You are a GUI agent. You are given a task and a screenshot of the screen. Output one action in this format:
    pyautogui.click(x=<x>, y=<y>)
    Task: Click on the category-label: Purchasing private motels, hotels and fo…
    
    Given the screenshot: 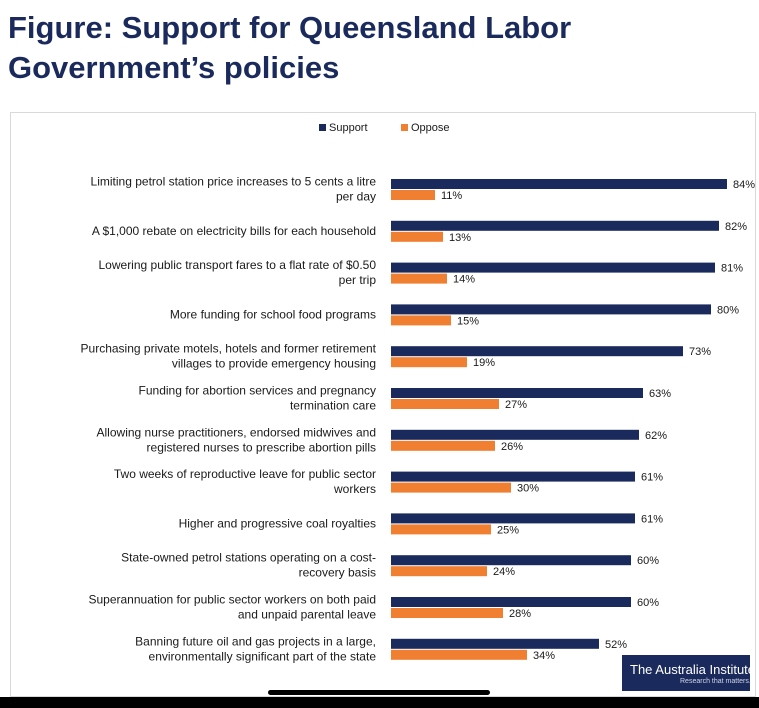 What is the action you would take?
    pyautogui.click(x=229, y=349)
    